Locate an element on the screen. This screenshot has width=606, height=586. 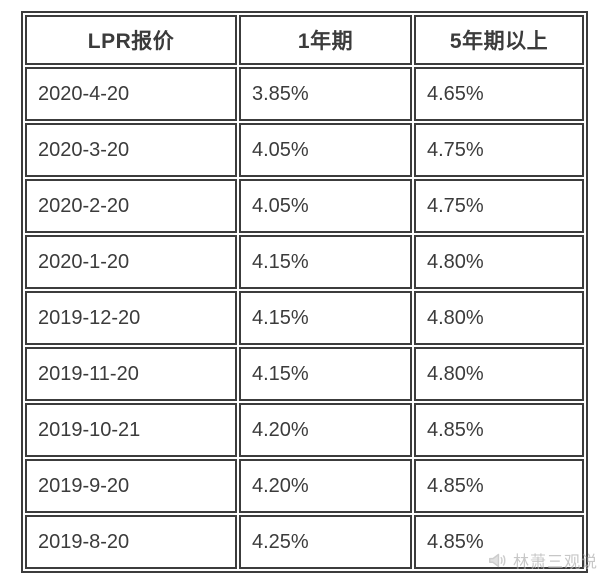
table-header-row: LPR报价 1年期 5年期以上 is located at coordinates (304, 40).